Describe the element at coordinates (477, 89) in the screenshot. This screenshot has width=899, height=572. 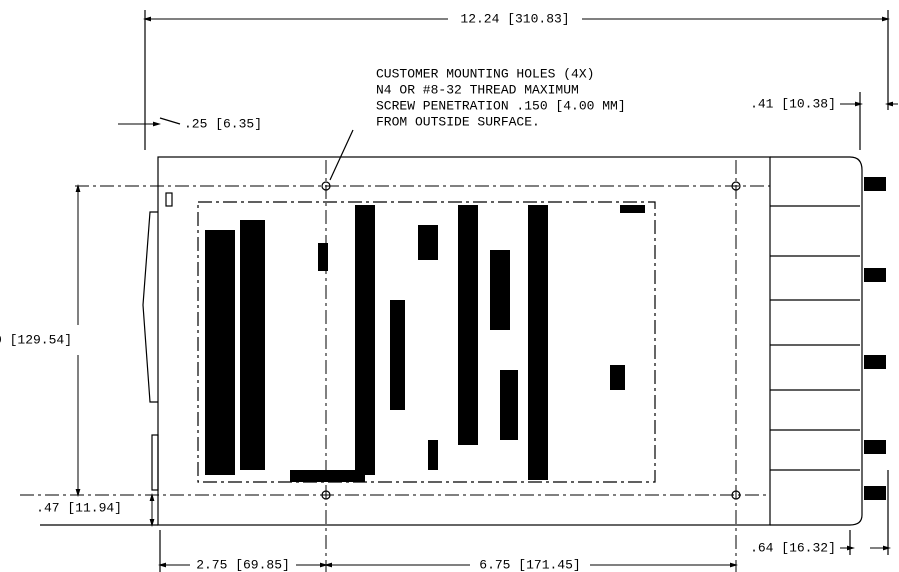
I see `note-line: N4 OR #8-32 THREAD MAXIMUM` at that location.